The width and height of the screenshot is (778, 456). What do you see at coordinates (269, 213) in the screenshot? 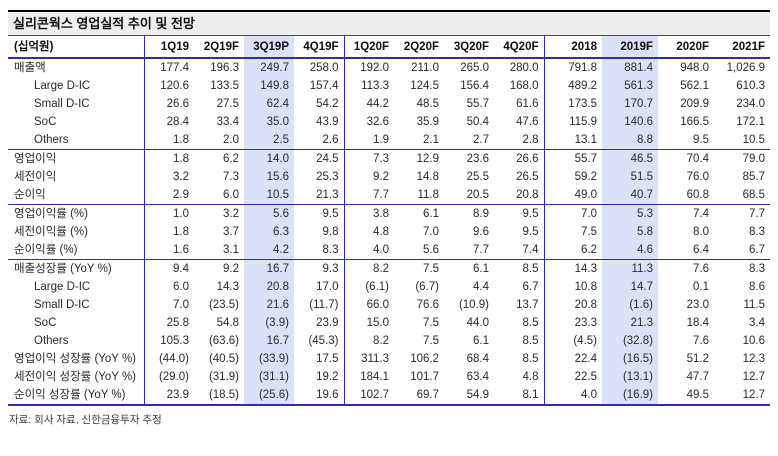
I see `table-cell: 5.6` at bounding box center [269, 213].